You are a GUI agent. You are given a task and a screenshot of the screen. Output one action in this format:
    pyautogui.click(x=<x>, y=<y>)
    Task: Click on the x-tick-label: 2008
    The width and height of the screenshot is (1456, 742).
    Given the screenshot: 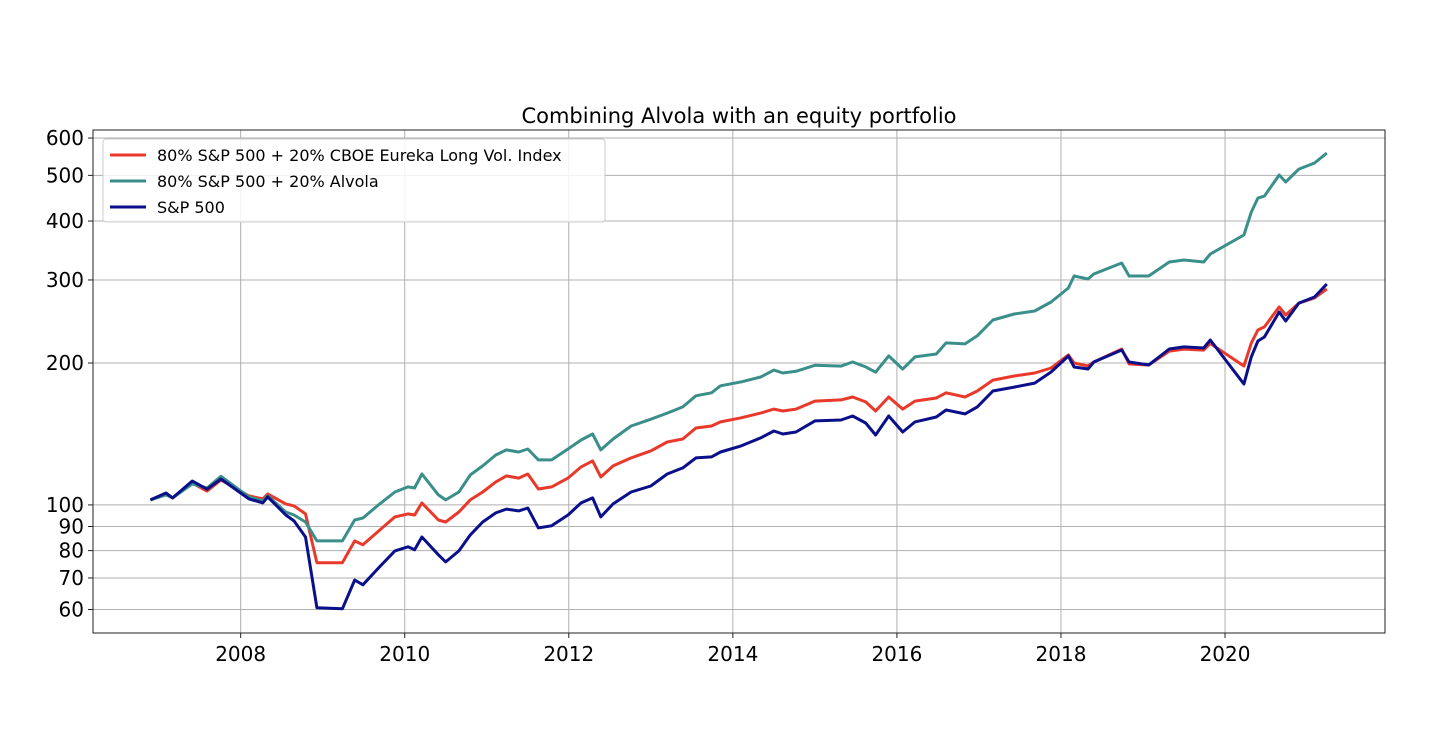 What is the action you would take?
    pyautogui.click(x=240, y=654)
    